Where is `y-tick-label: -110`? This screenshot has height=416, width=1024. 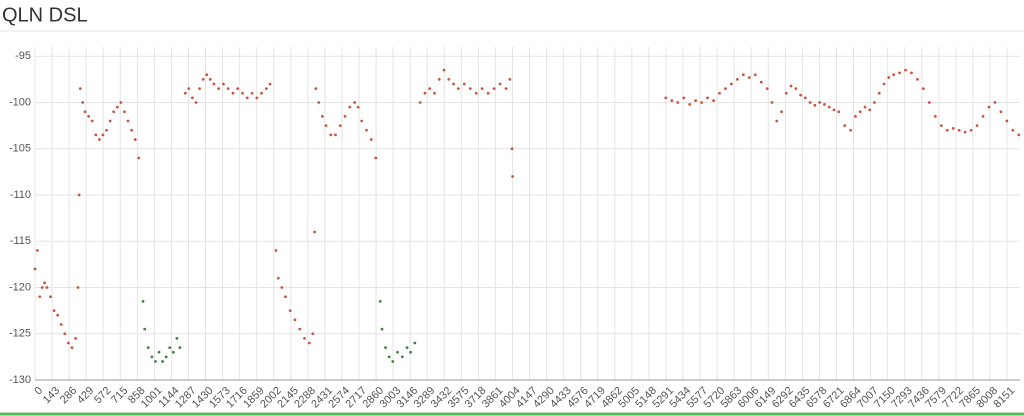
y-tick-label: -110 is located at coordinates (20, 195).